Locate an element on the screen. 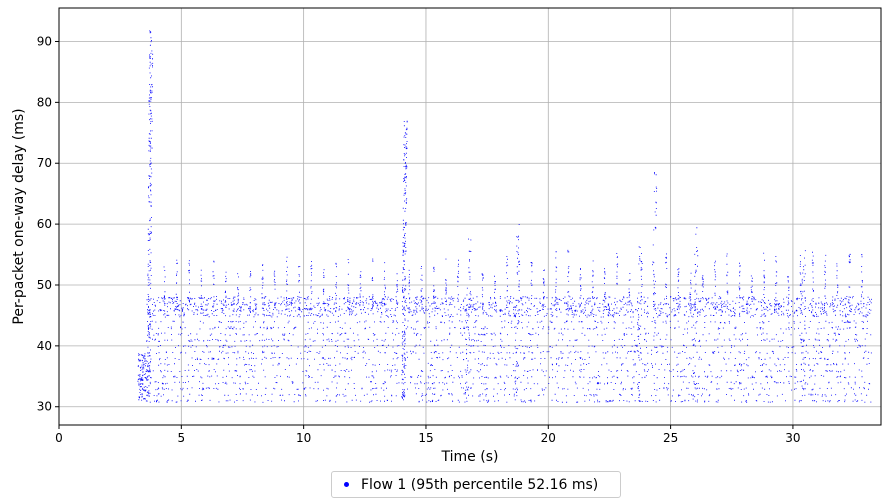 The image size is (886, 502). x-tick-label: 10 is located at coordinates (303, 438).